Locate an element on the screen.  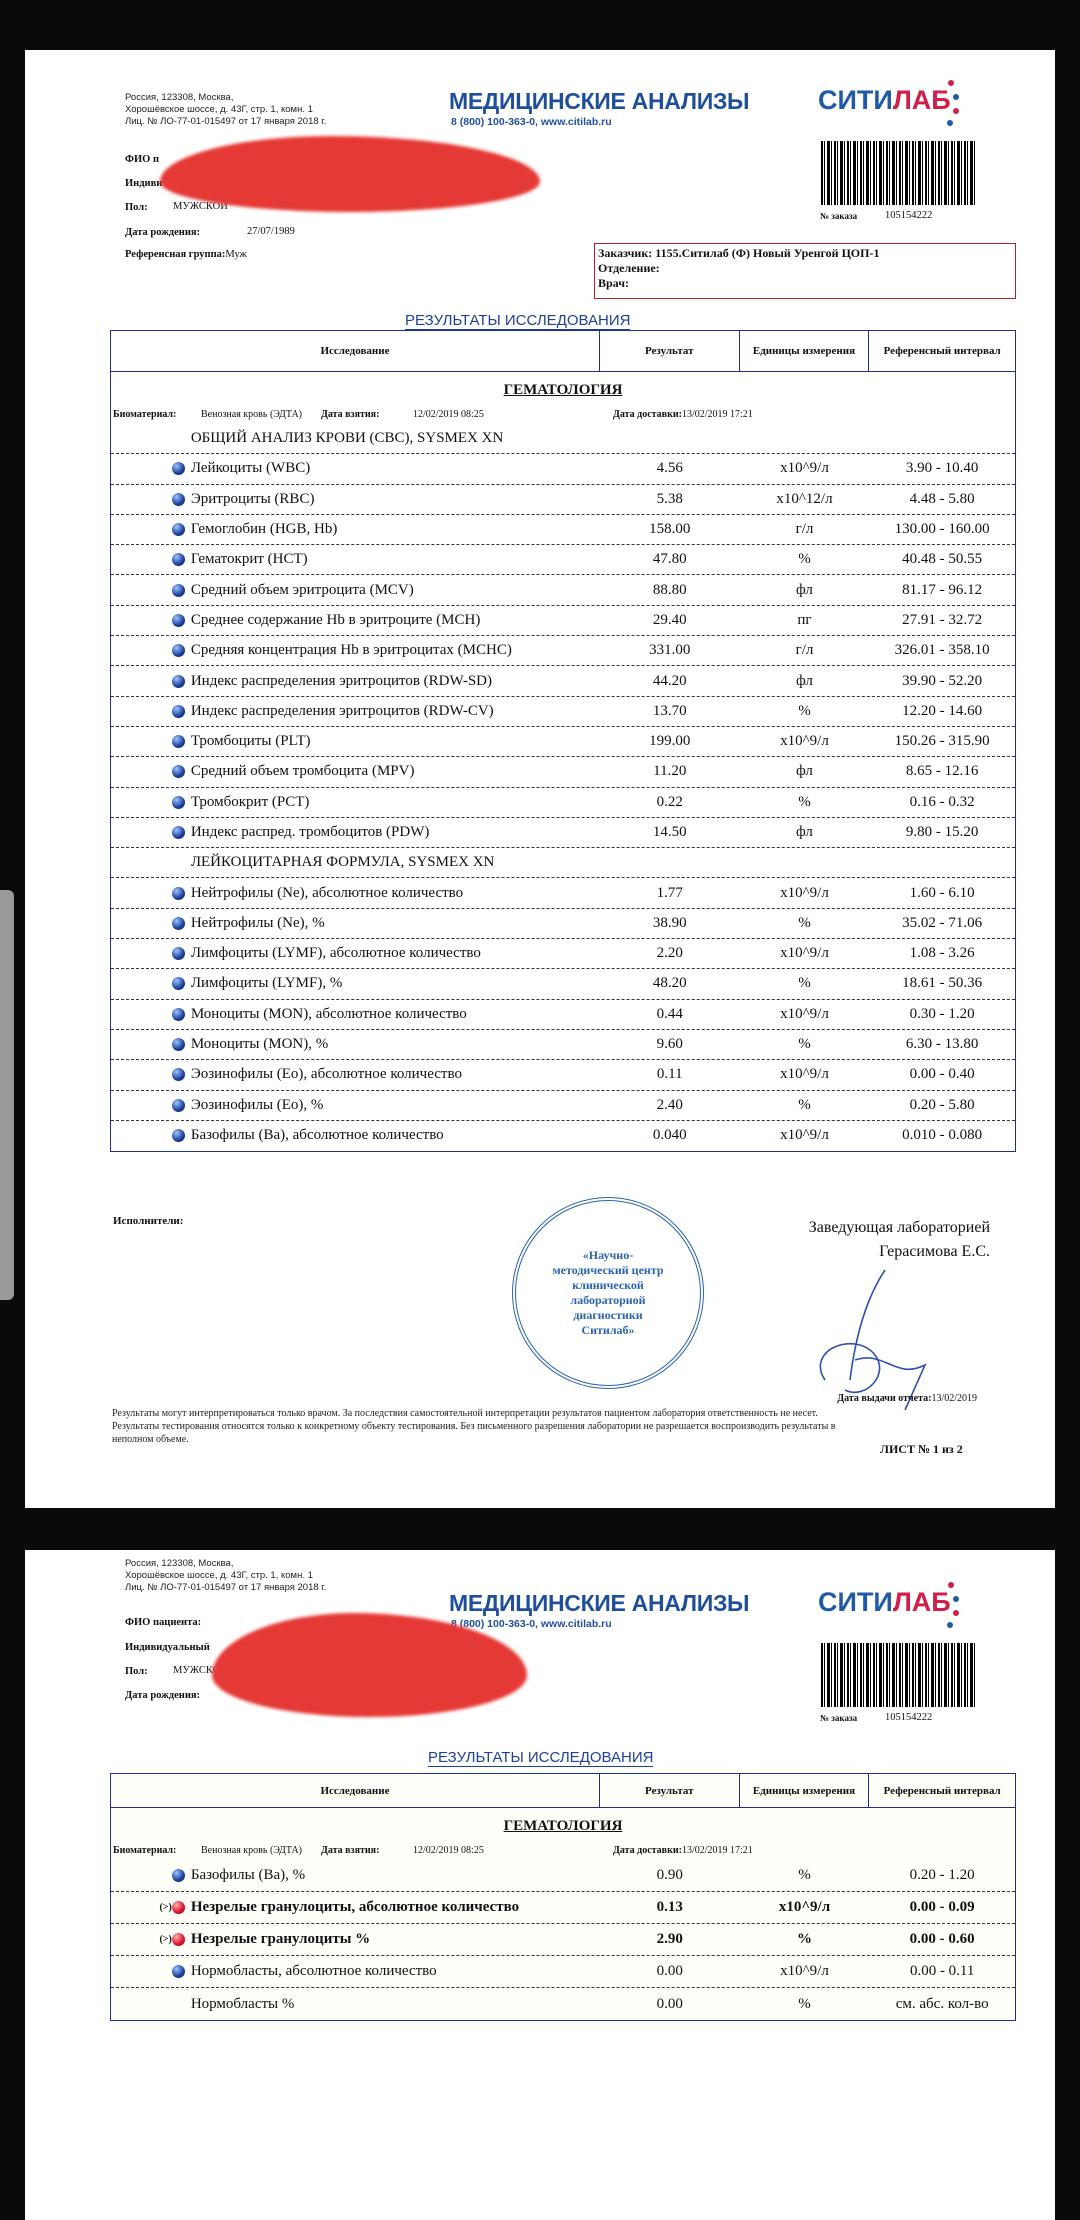
group-name: ЛЕЙКОЦИТАРНАЯ ФОРМУЛА, SYSMEX XN is located at coordinates (342, 862).